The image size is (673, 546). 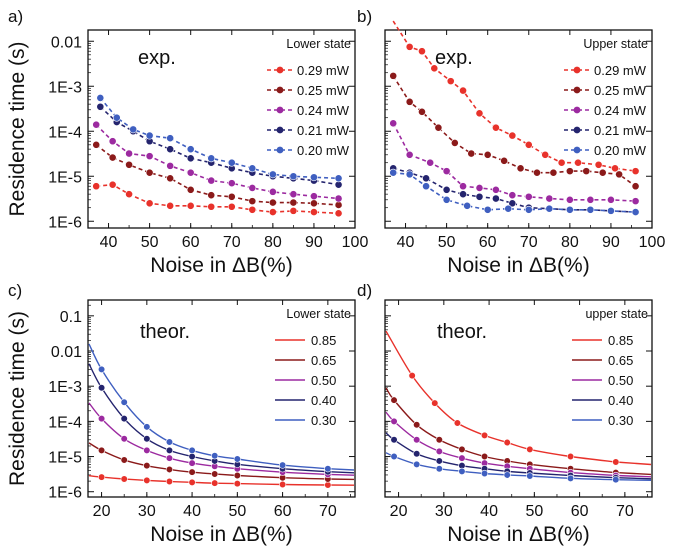 What do you see at coordinates (462, 332) in the screenshot?
I see `panel-annotation: theor.` at bounding box center [462, 332].